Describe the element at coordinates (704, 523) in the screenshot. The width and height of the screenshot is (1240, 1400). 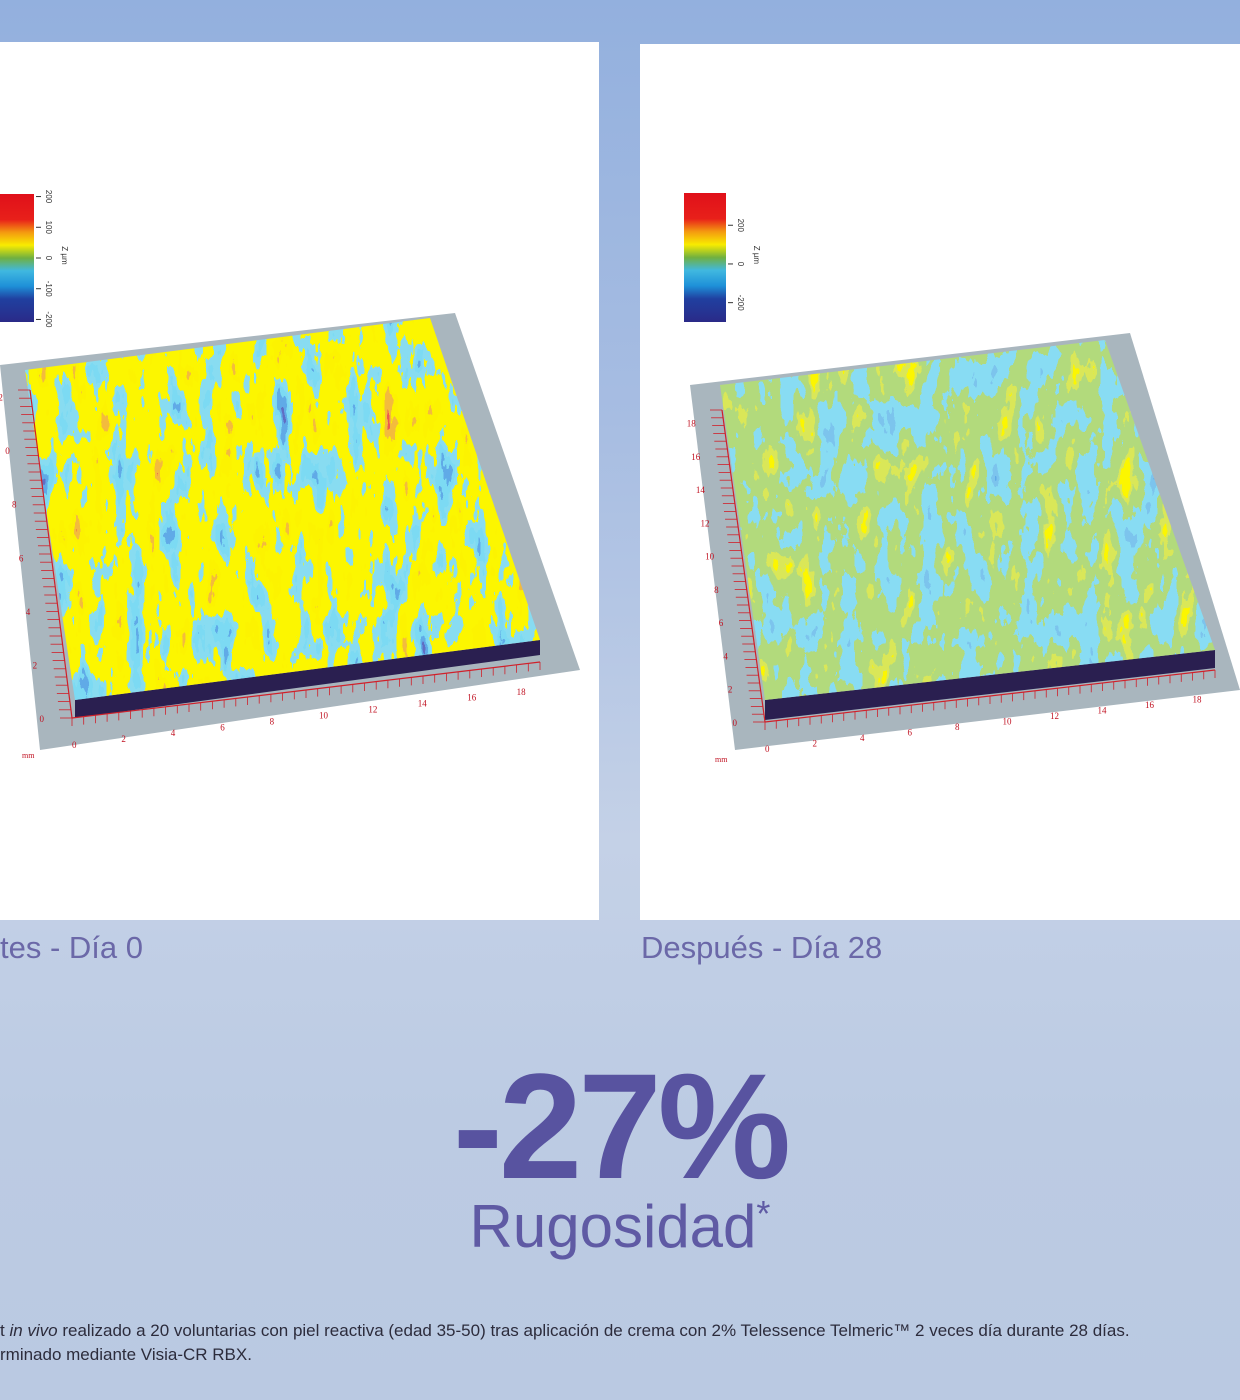
I see `y-tick-label: 12` at that location.